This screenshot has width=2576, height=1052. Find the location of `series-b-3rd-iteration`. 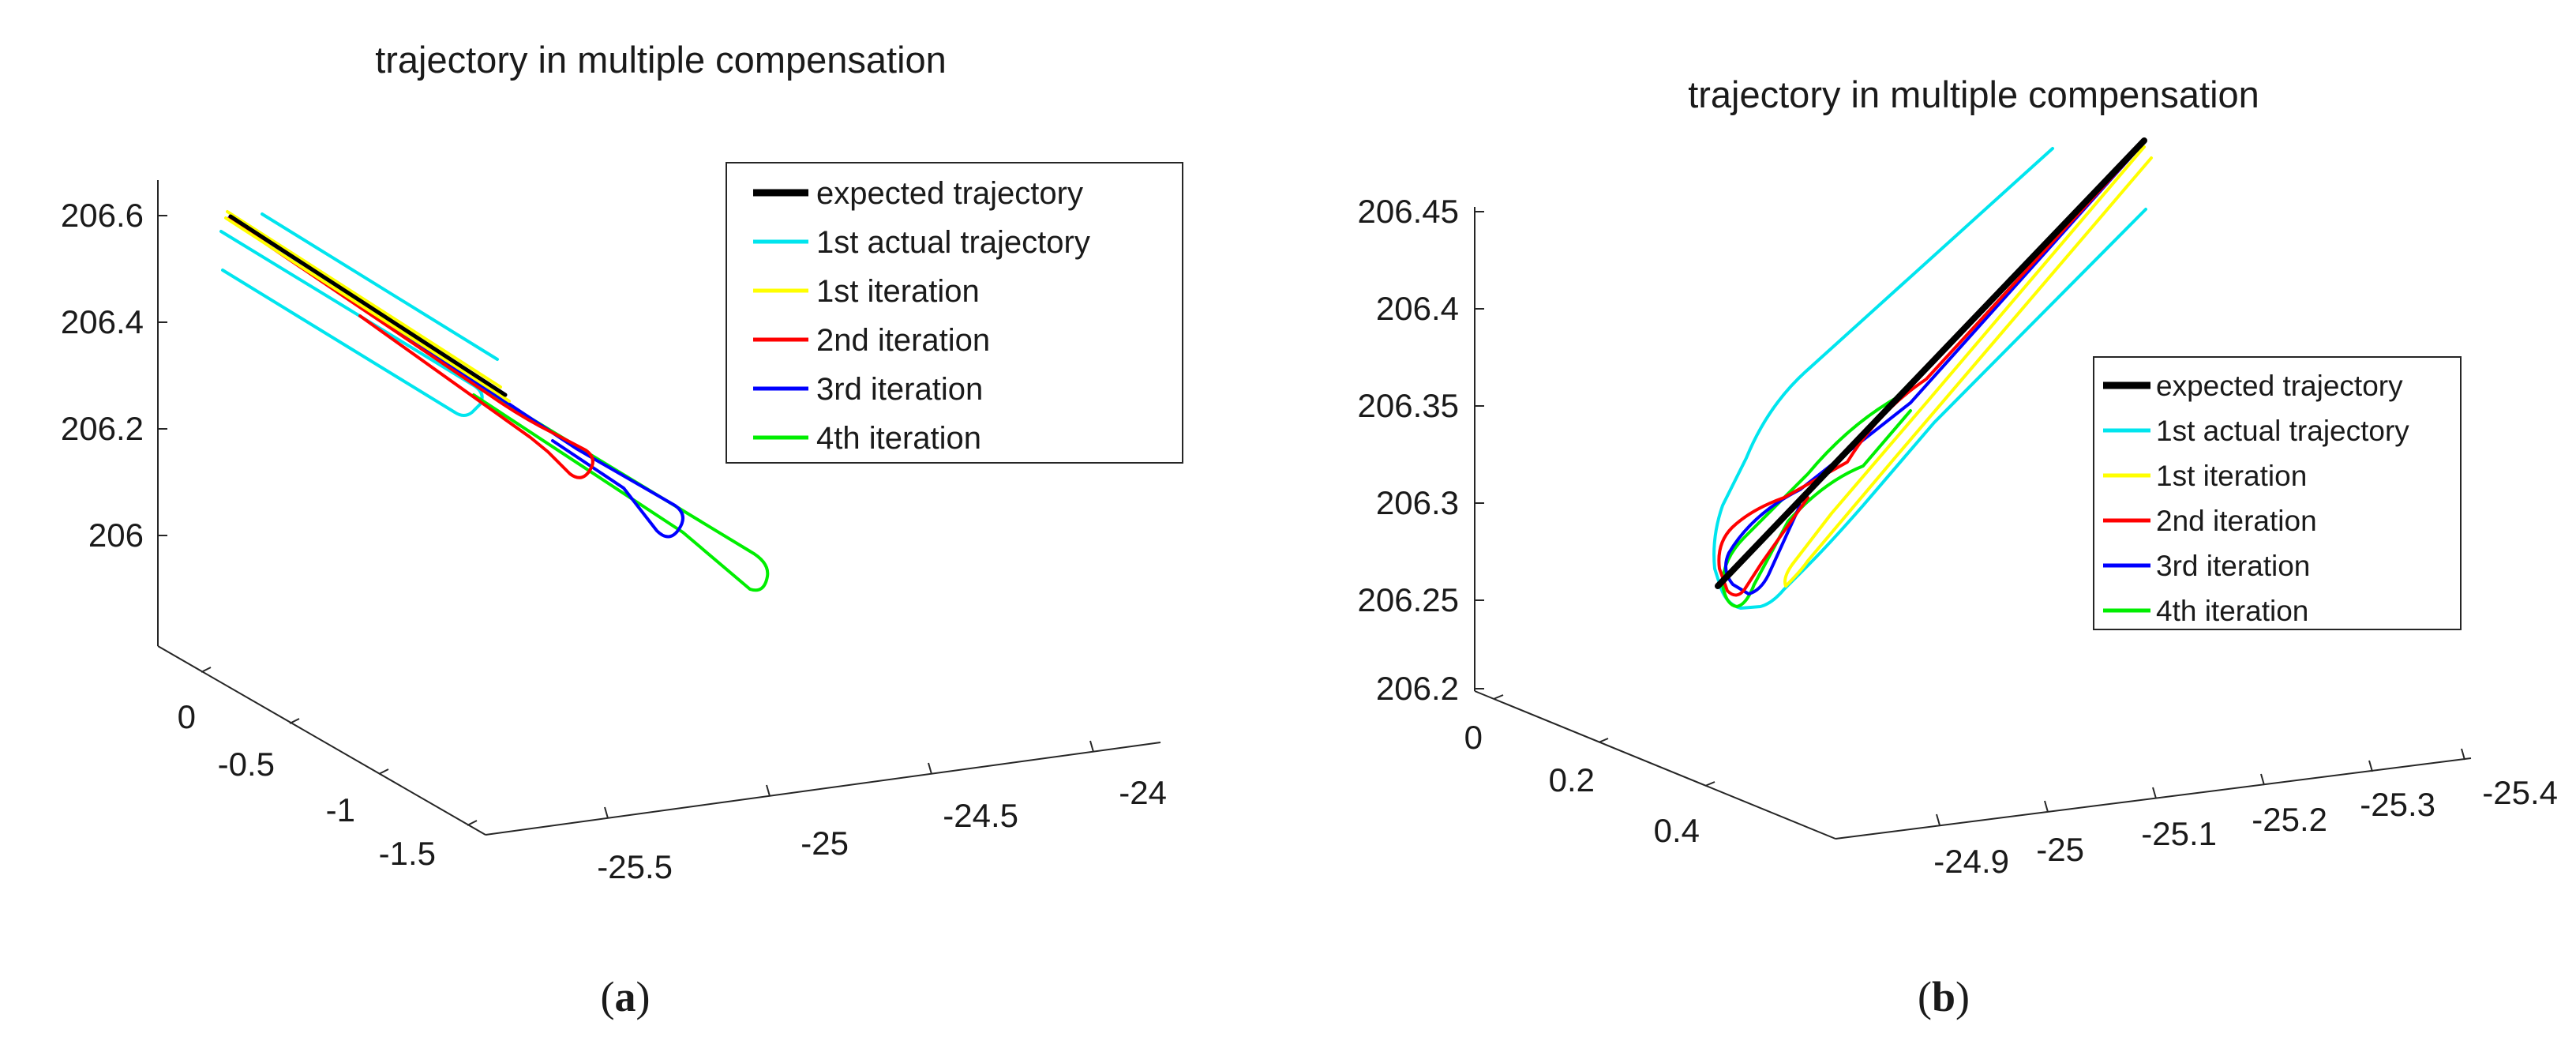

series-b-3rd-iteration is located at coordinates (1935, 368).